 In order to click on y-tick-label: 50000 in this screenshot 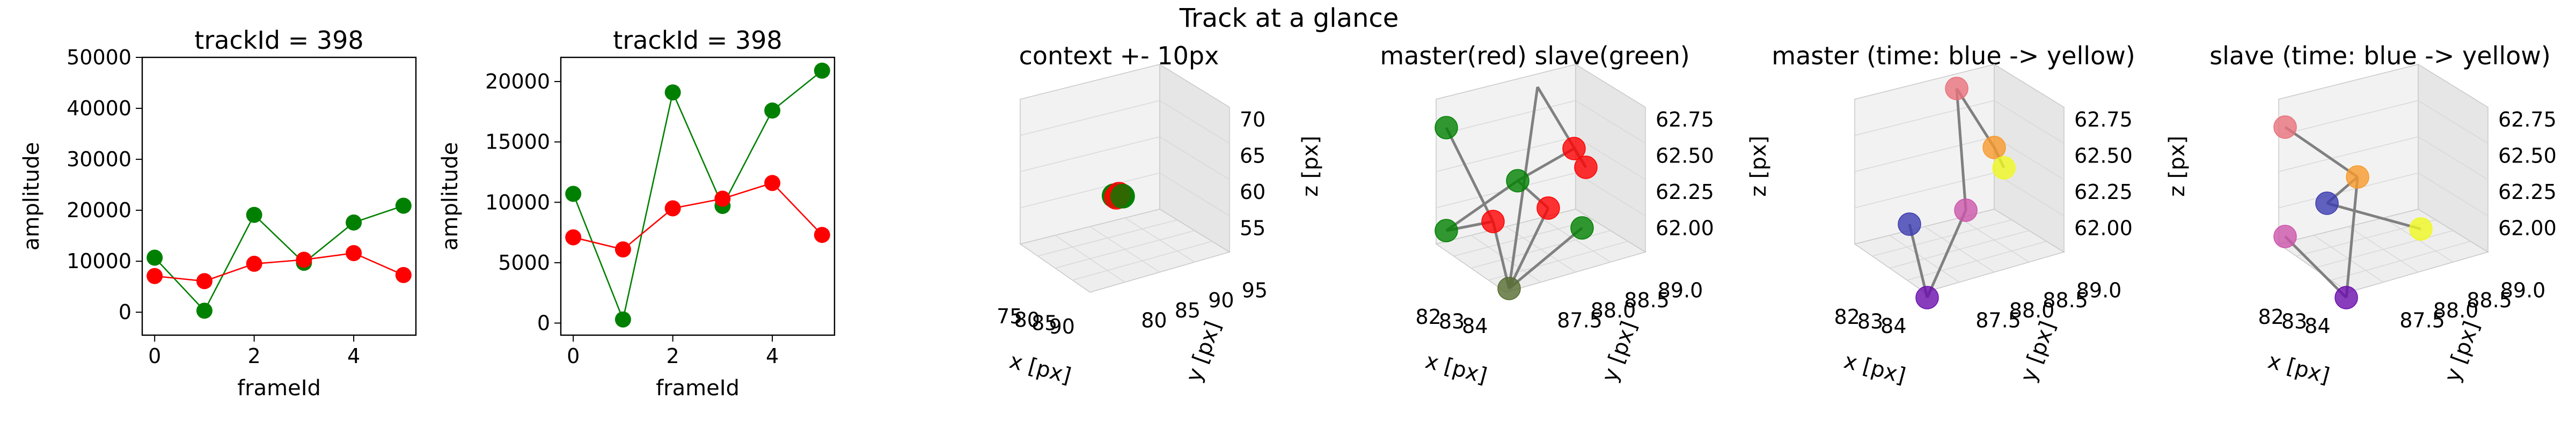, I will do `click(99, 57)`.